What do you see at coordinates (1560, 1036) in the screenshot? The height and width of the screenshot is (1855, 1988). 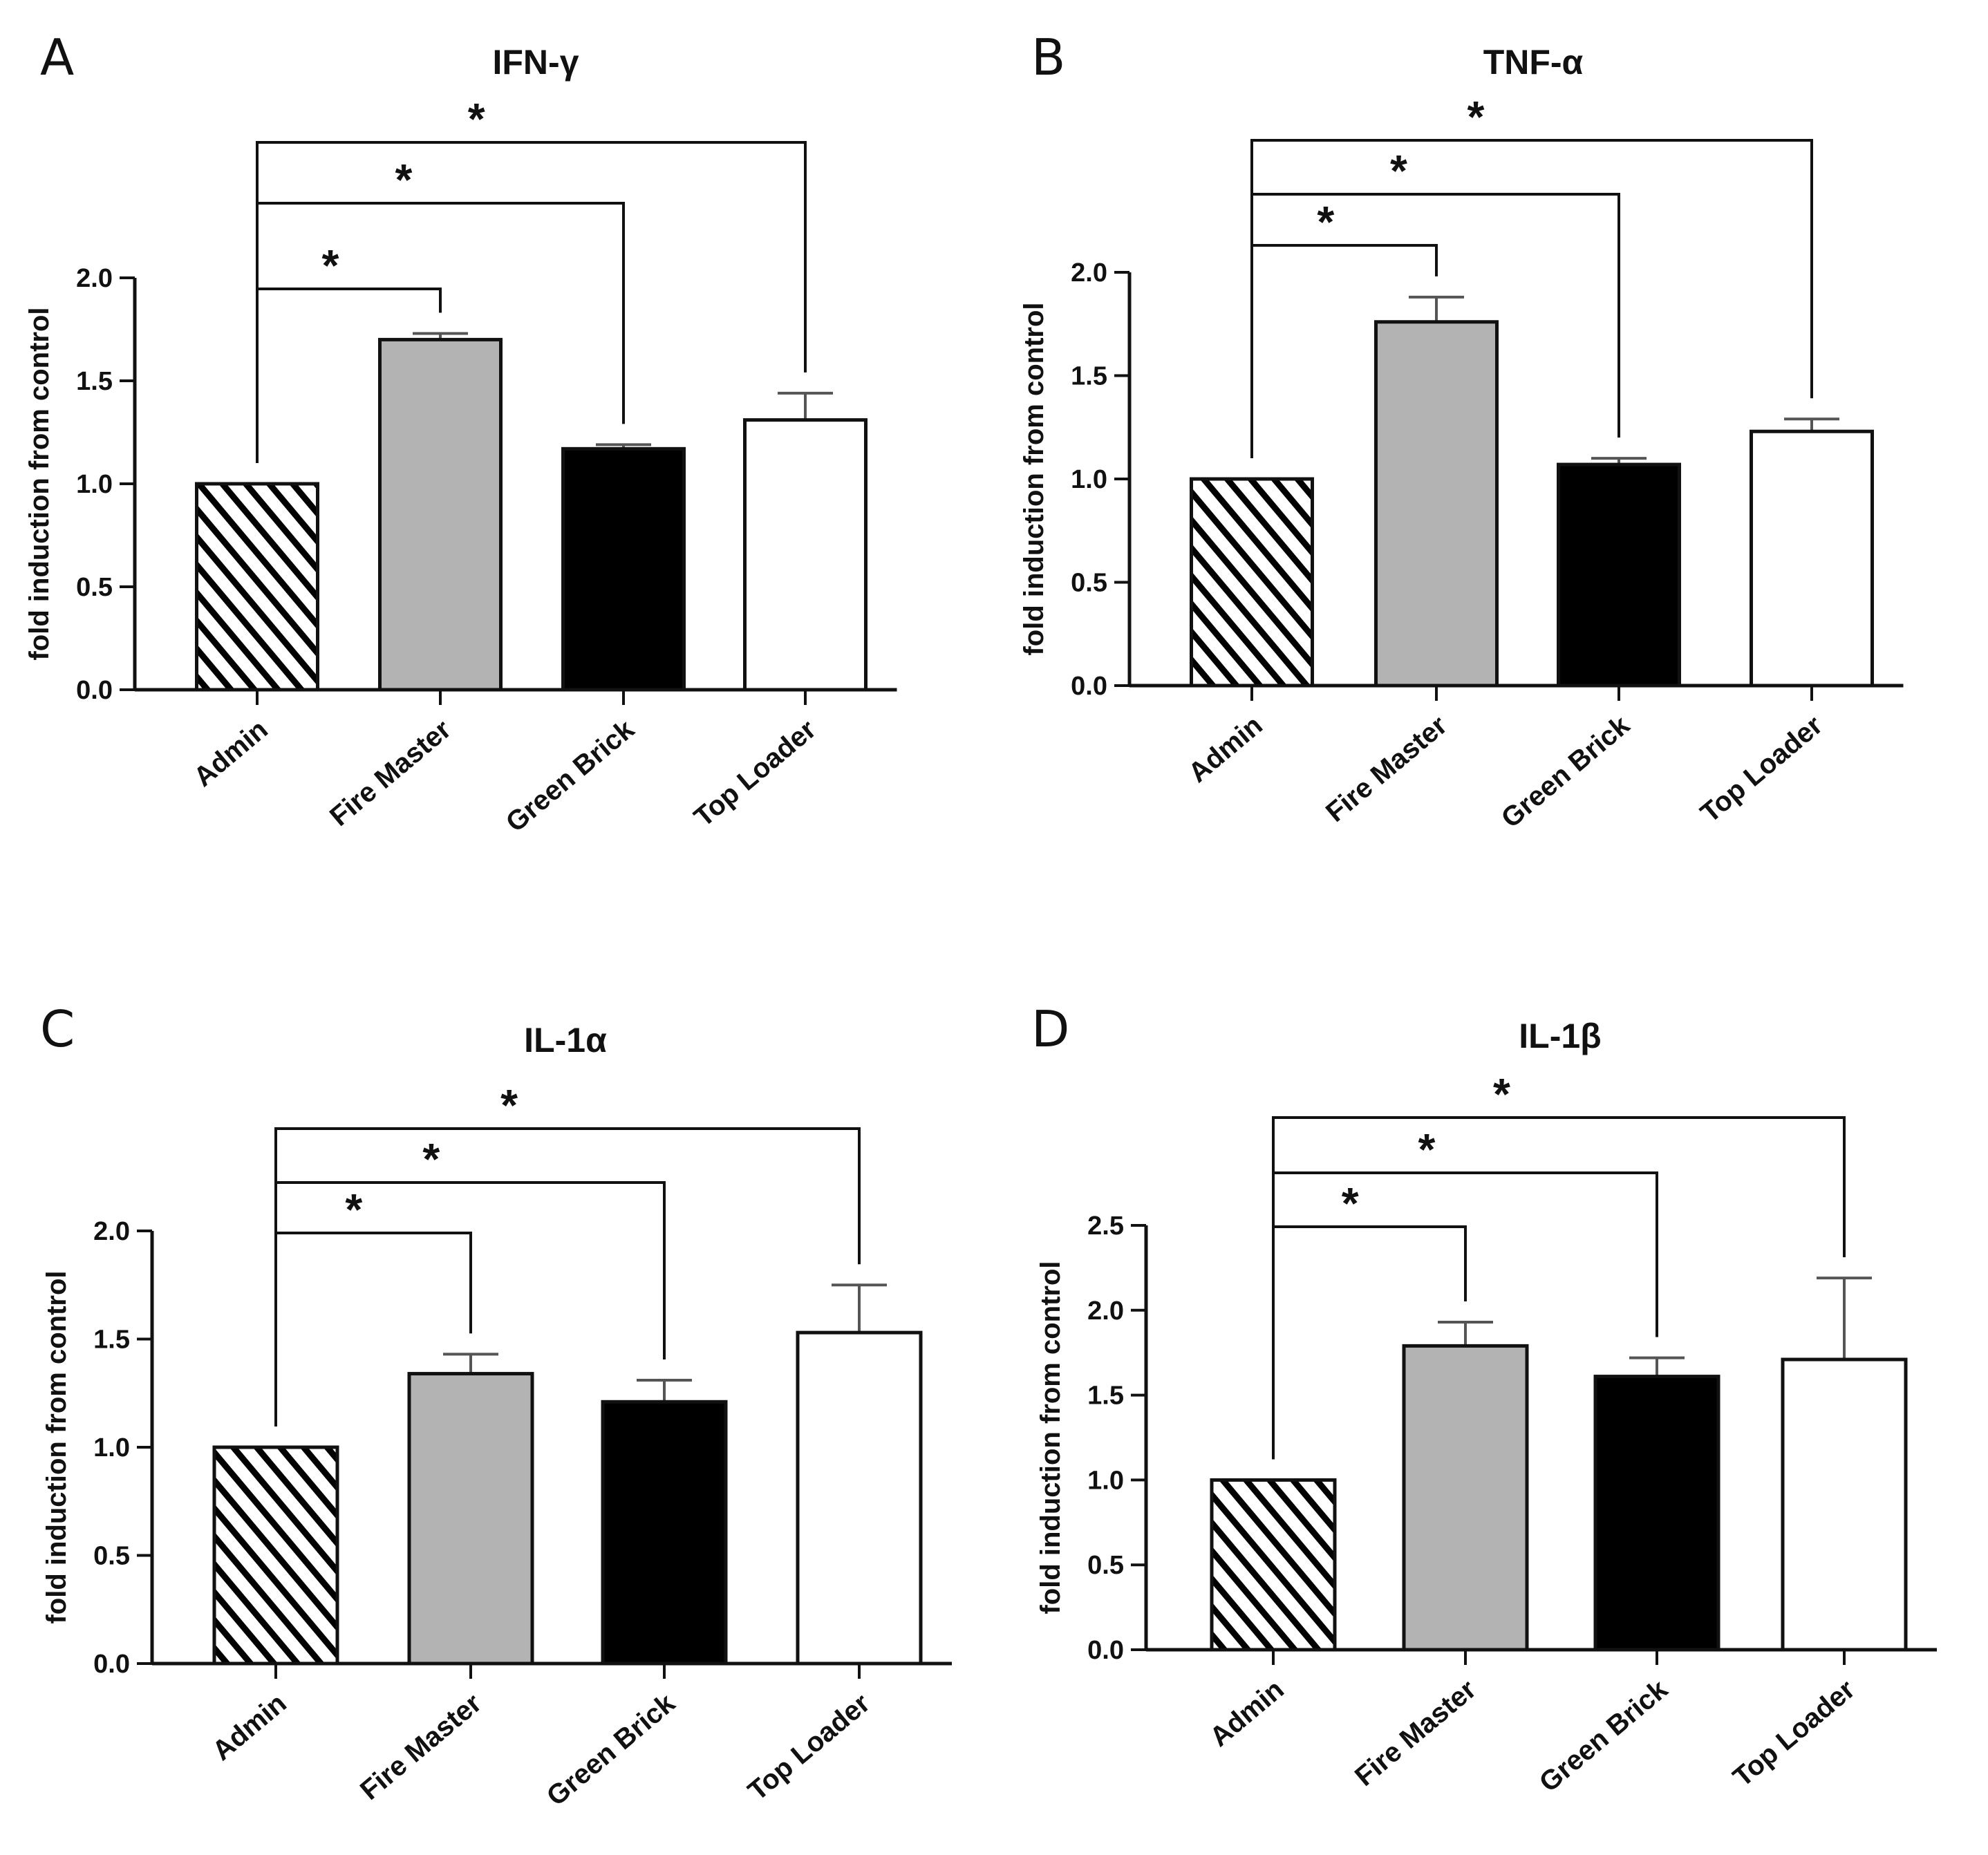 I see `chart-title: IL-1β` at bounding box center [1560, 1036].